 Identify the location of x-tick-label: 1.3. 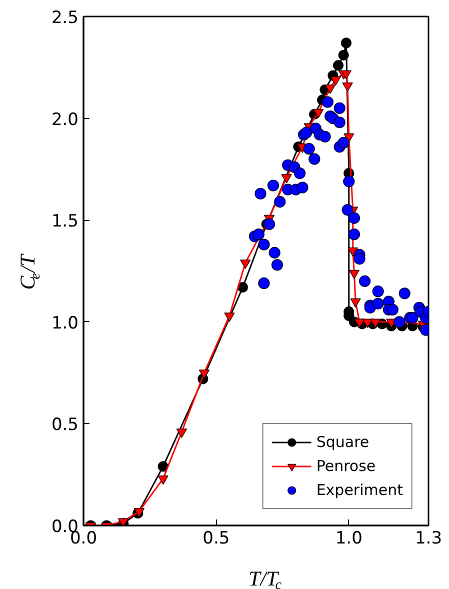
(428, 538).